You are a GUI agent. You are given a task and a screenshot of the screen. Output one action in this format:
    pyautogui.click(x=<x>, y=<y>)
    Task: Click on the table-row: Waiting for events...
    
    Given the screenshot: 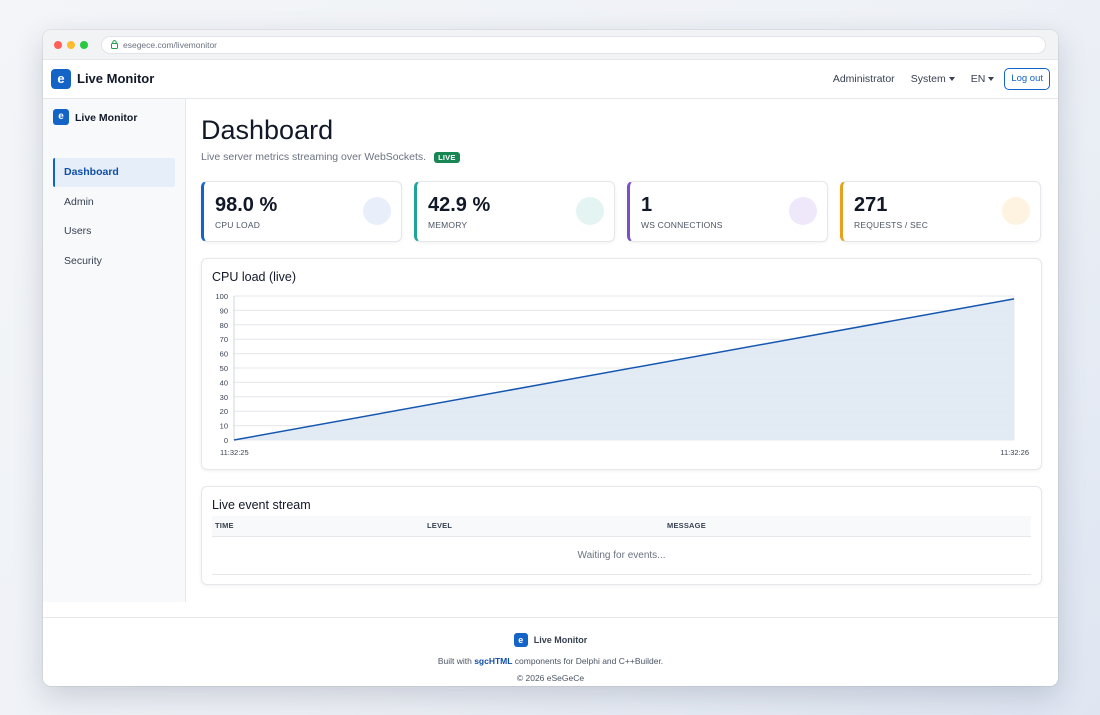 What is the action you would take?
    pyautogui.click(x=621, y=555)
    